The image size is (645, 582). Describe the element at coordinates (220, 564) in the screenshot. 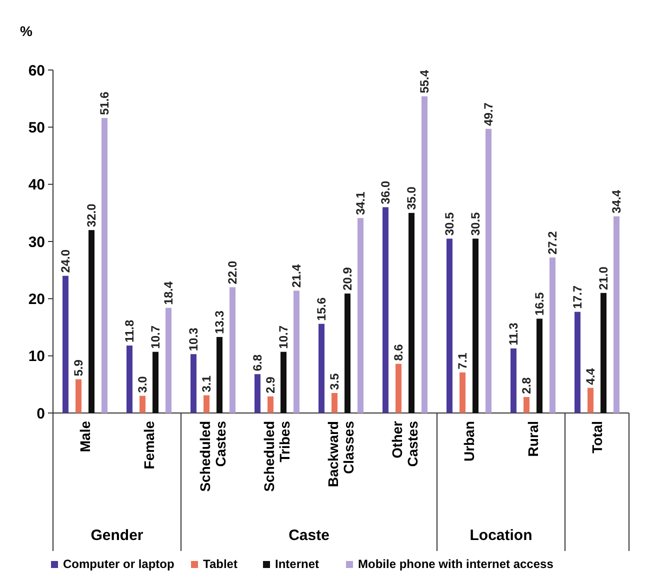

I see `legend-label: Tablet` at that location.